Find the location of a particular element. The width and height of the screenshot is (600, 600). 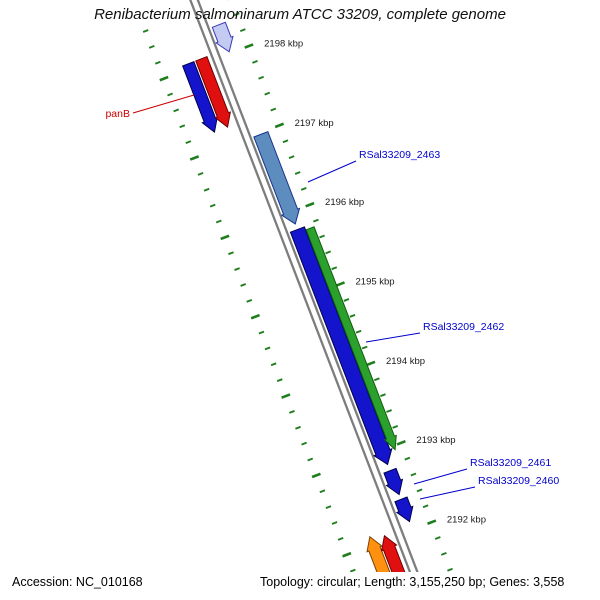

tick-label: 2196 kbp is located at coordinates (344, 202).